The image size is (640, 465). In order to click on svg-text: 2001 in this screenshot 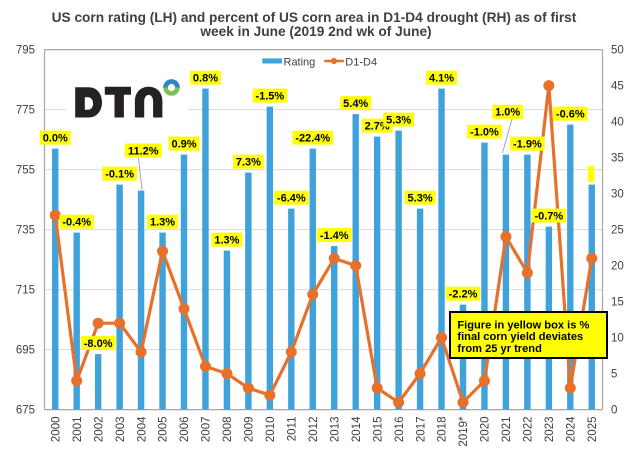, I will do `click(78, 430)`.